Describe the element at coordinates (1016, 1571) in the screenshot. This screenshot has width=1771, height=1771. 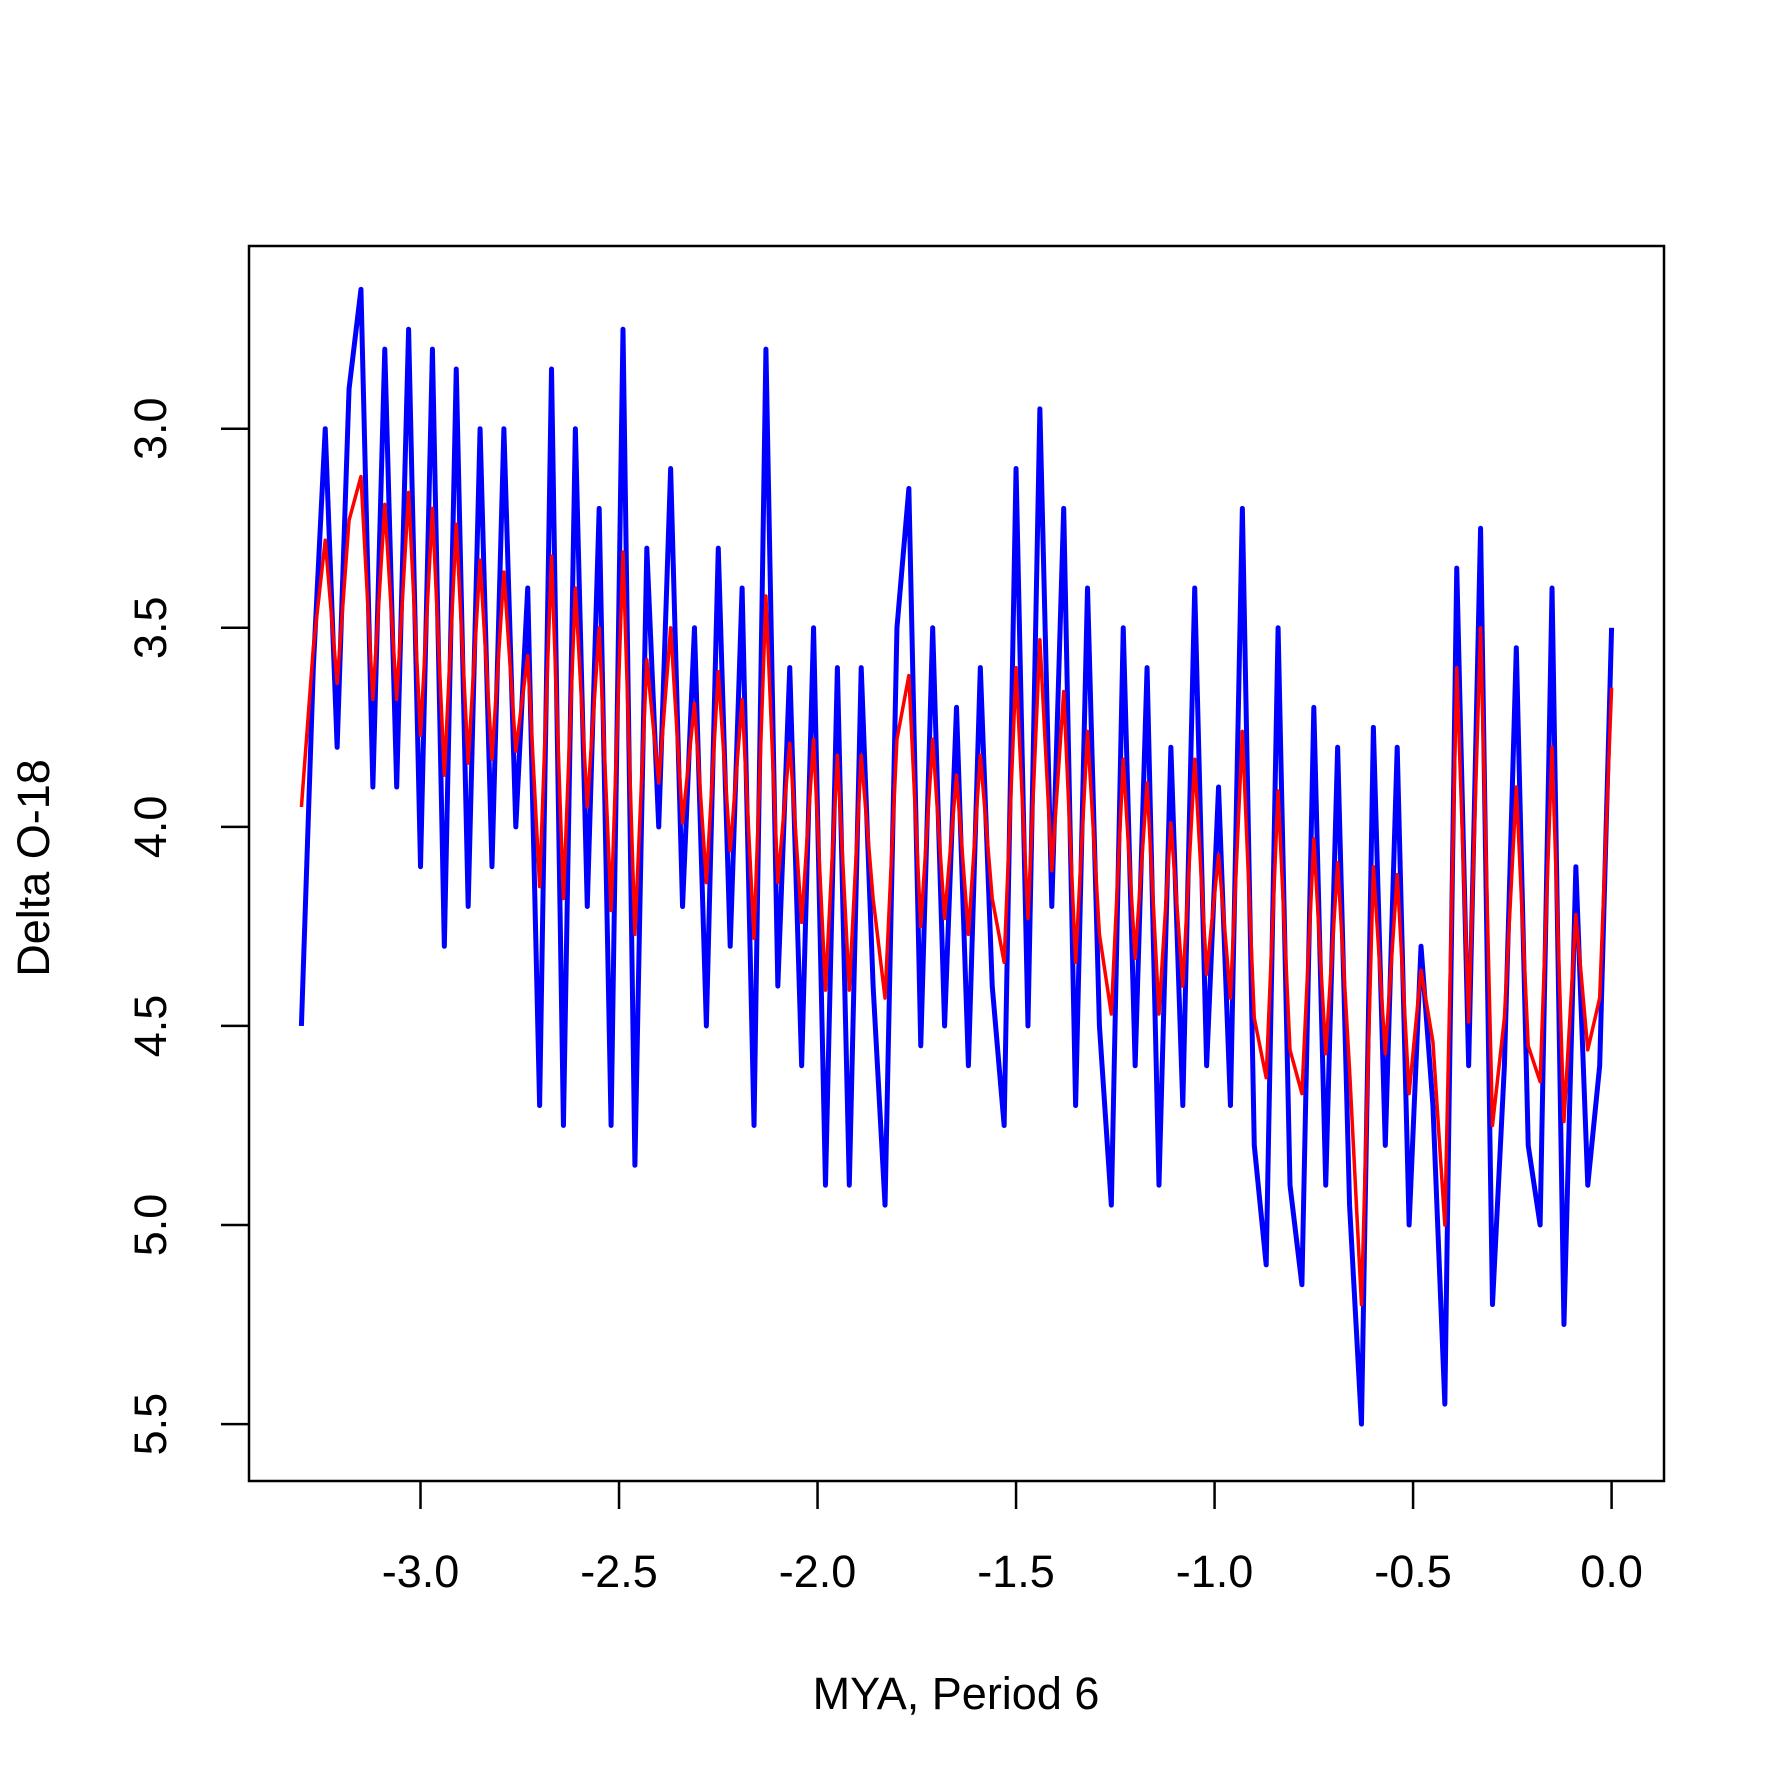
I see `x-tick-label: -1.5` at that location.